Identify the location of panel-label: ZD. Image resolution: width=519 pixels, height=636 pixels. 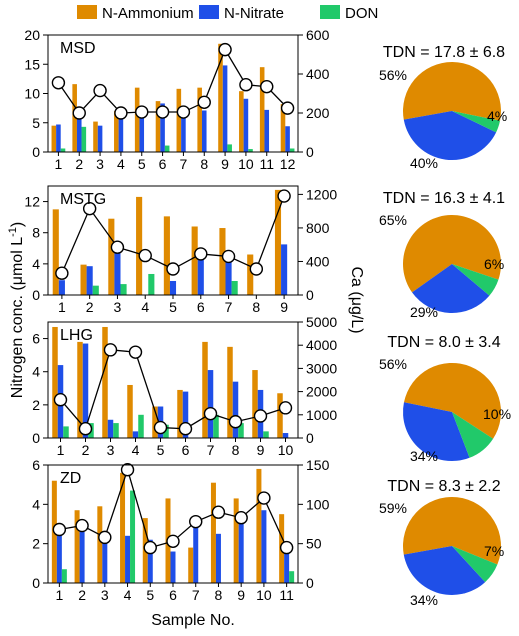
(70, 478).